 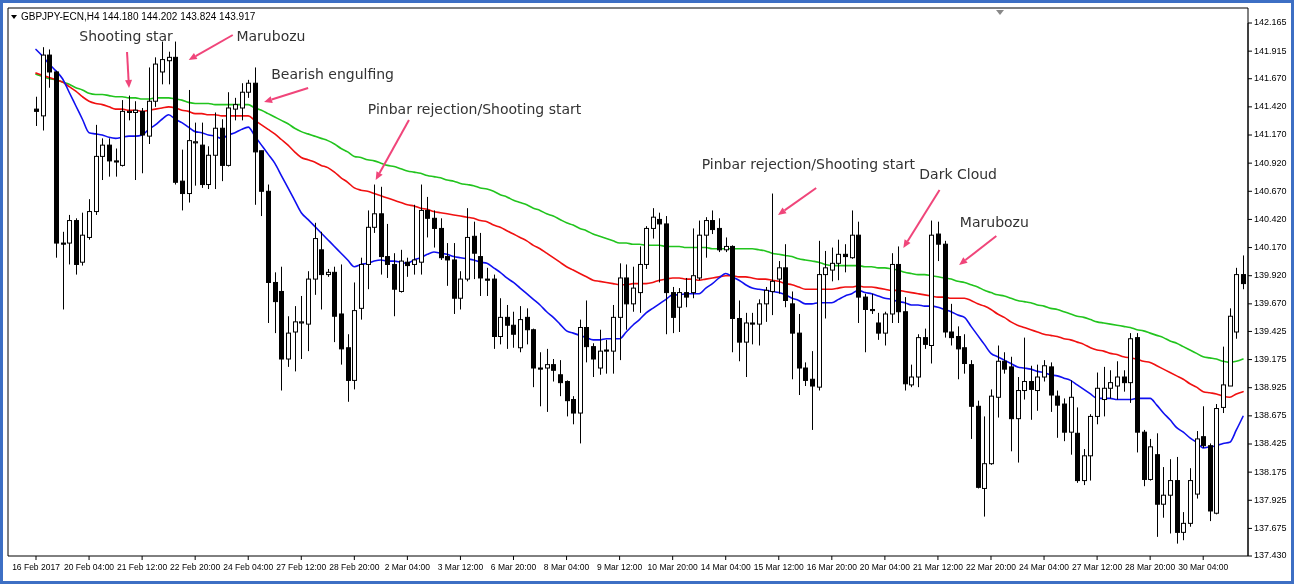 I want to click on x-tick-label: 22 Mar 20:00, so click(x=991, y=567).